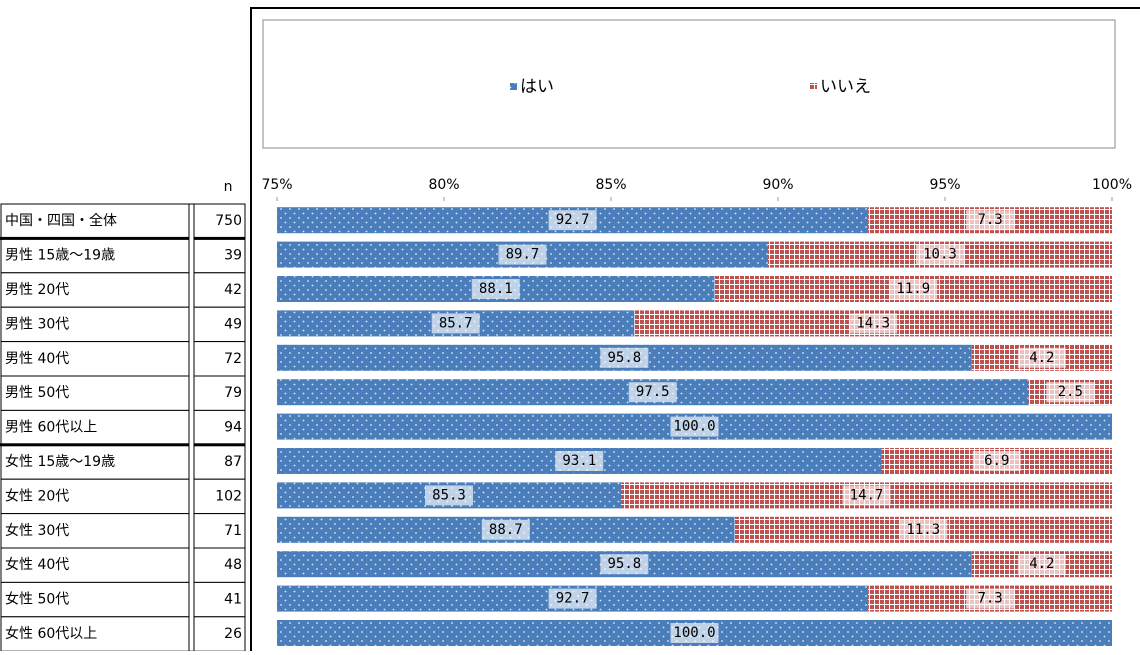 The width and height of the screenshot is (1140, 655). I want to click on x-tick-label: 100%, so click(1112, 185).